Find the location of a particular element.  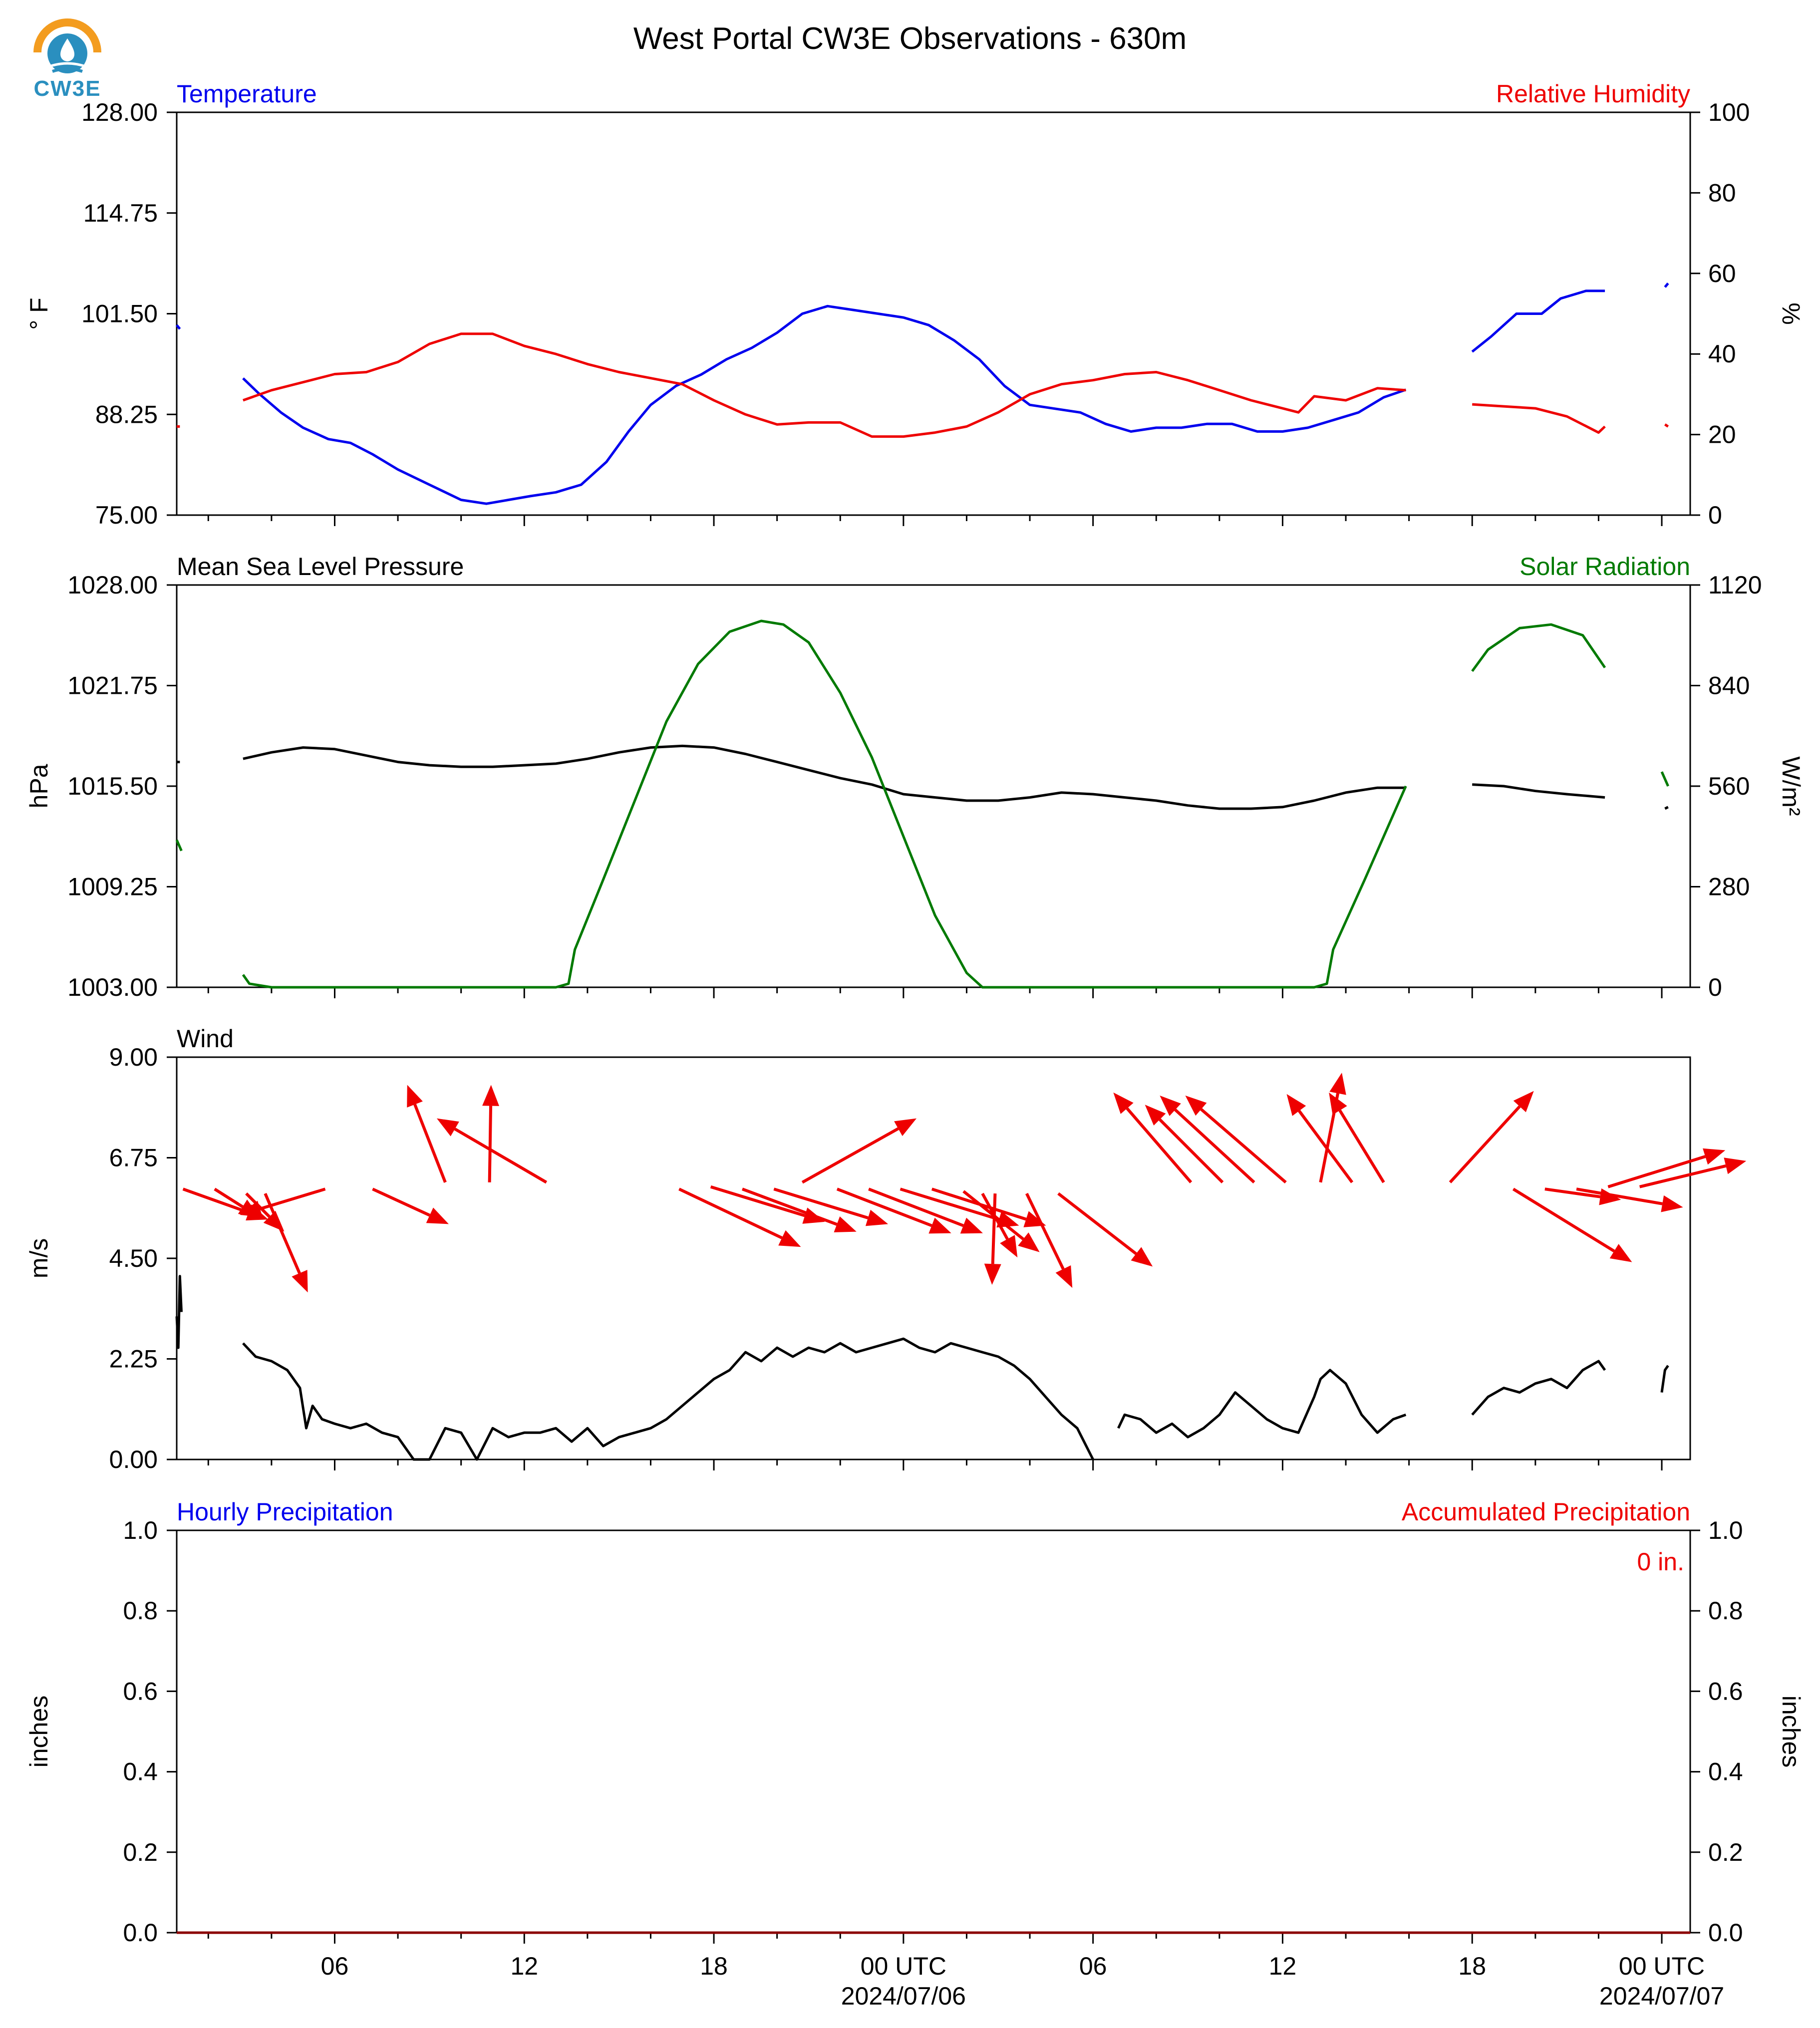

y-tick-label: 0.4 is located at coordinates (140, 1772).